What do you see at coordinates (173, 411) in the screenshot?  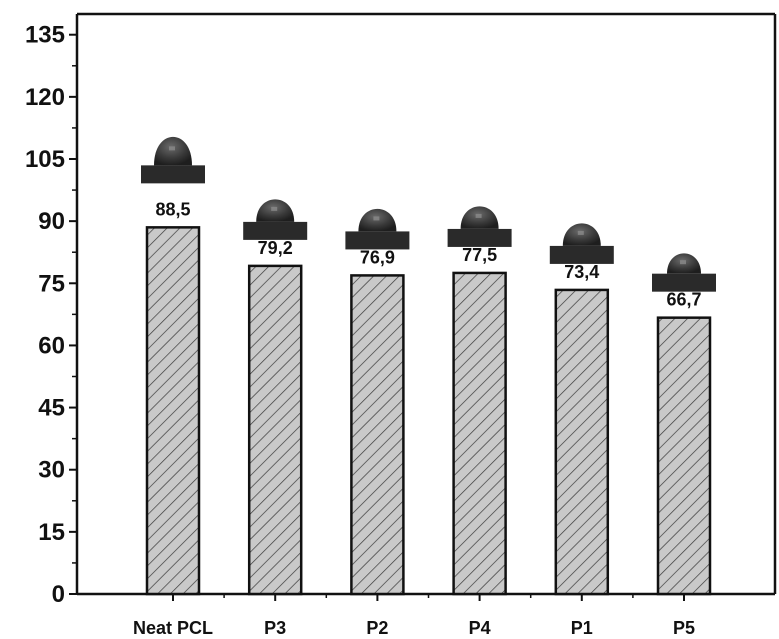 I see `bar-neat-pcl` at bounding box center [173, 411].